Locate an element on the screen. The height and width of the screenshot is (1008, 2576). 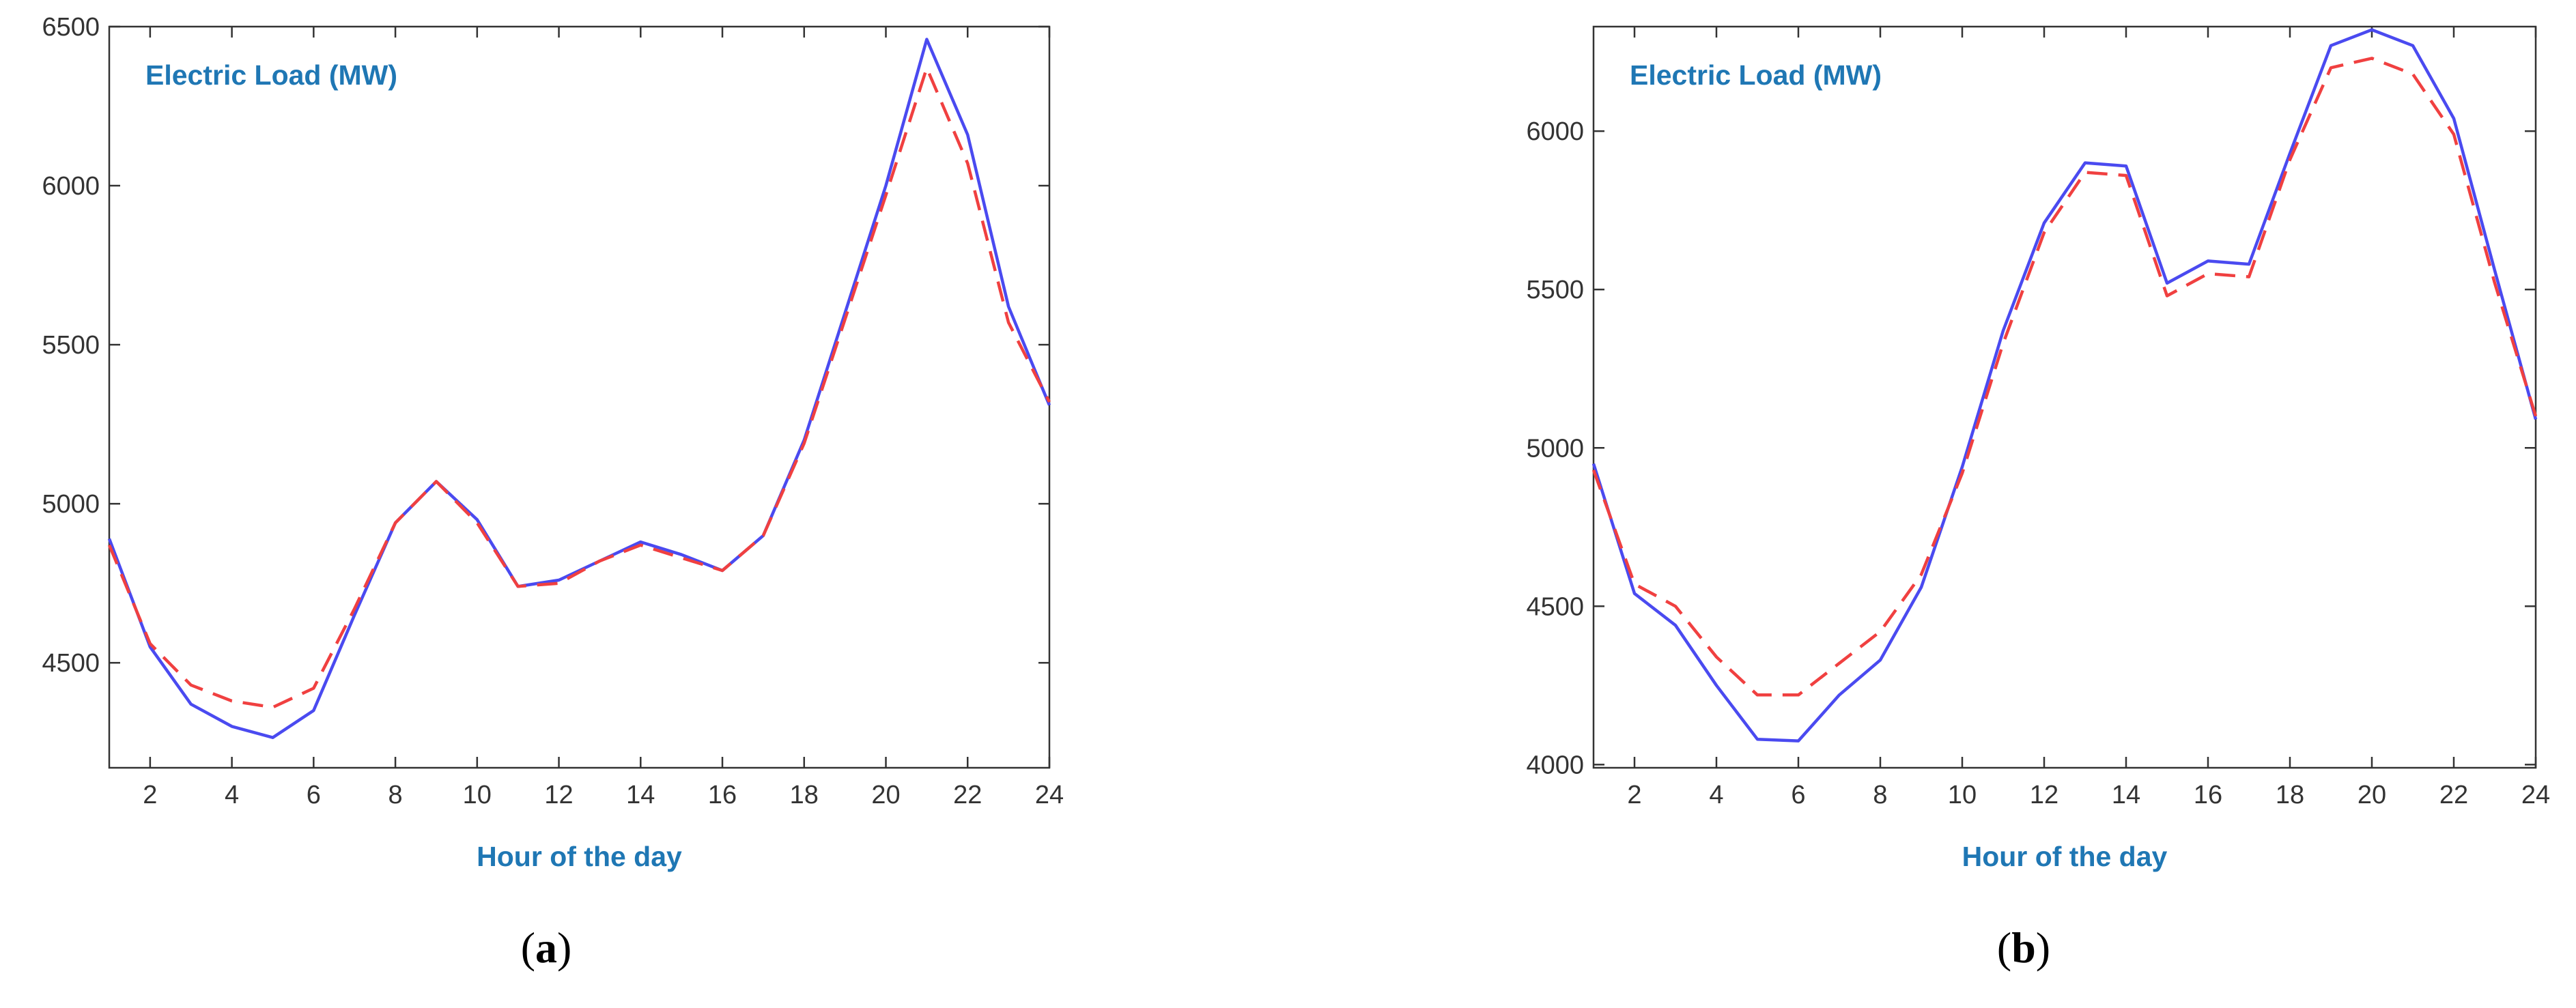
y-tick-label: 6500 is located at coordinates (71, 27).